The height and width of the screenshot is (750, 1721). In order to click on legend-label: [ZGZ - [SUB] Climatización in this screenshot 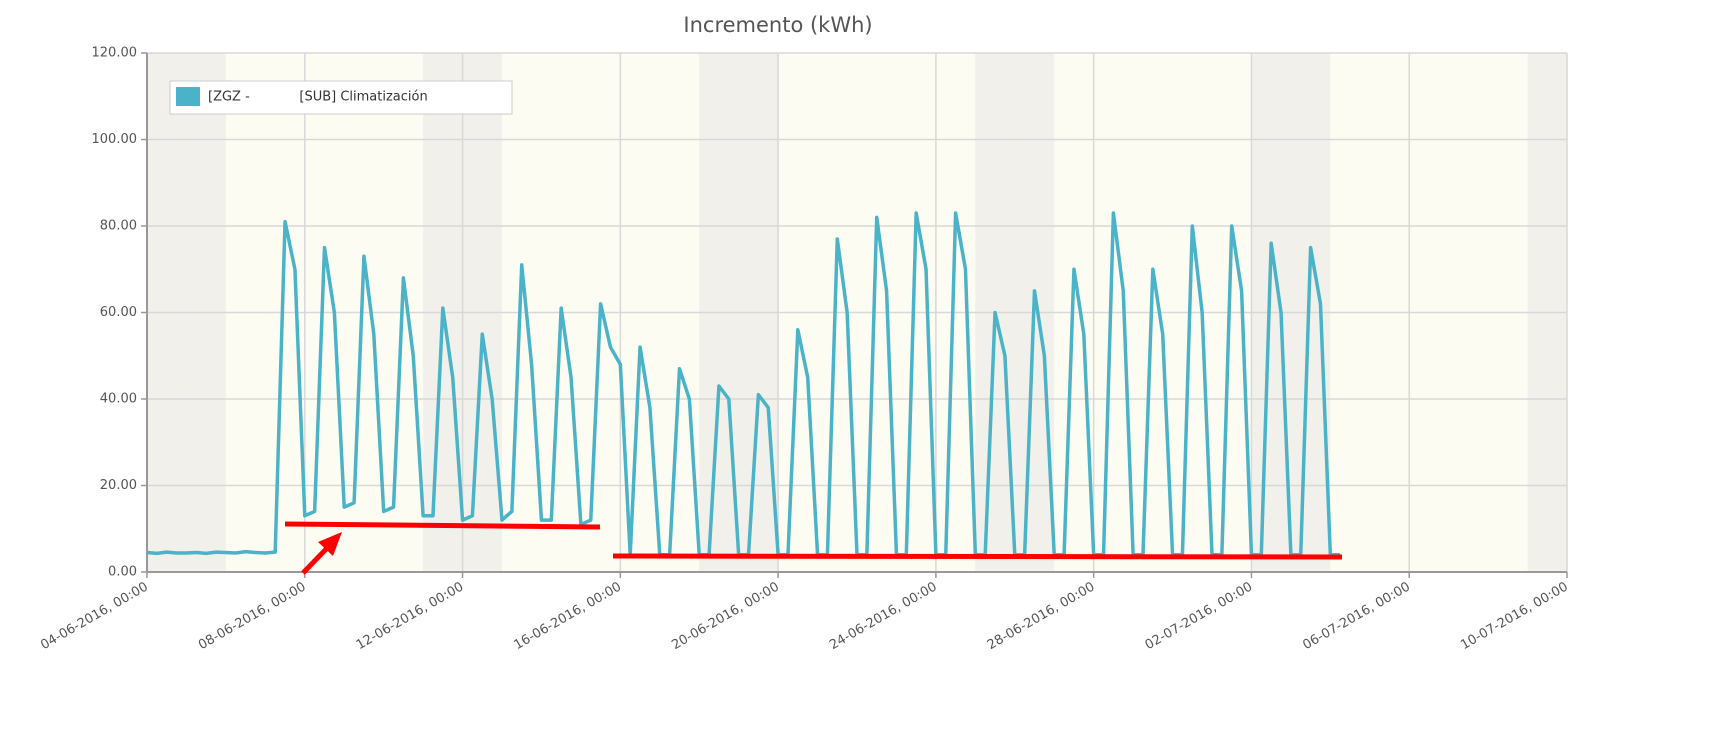, I will do `click(318, 97)`.